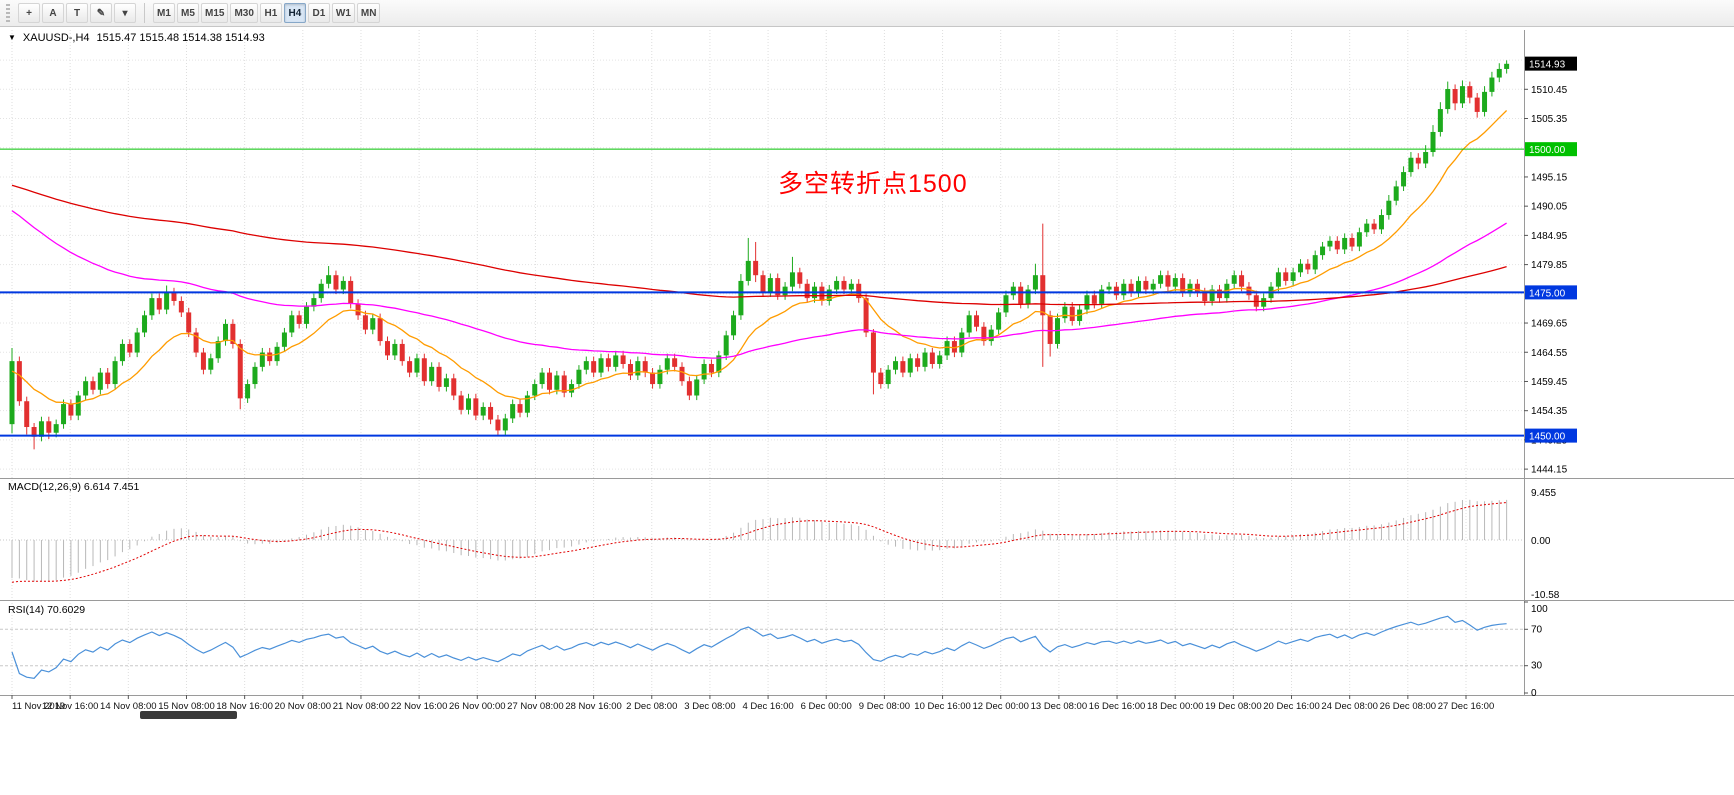 This screenshot has width=1734, height=795. Describe the element at coordinates (361, 706) in the screenshot. I see `time-axis-label: 21 Nov 08:00` at that location.